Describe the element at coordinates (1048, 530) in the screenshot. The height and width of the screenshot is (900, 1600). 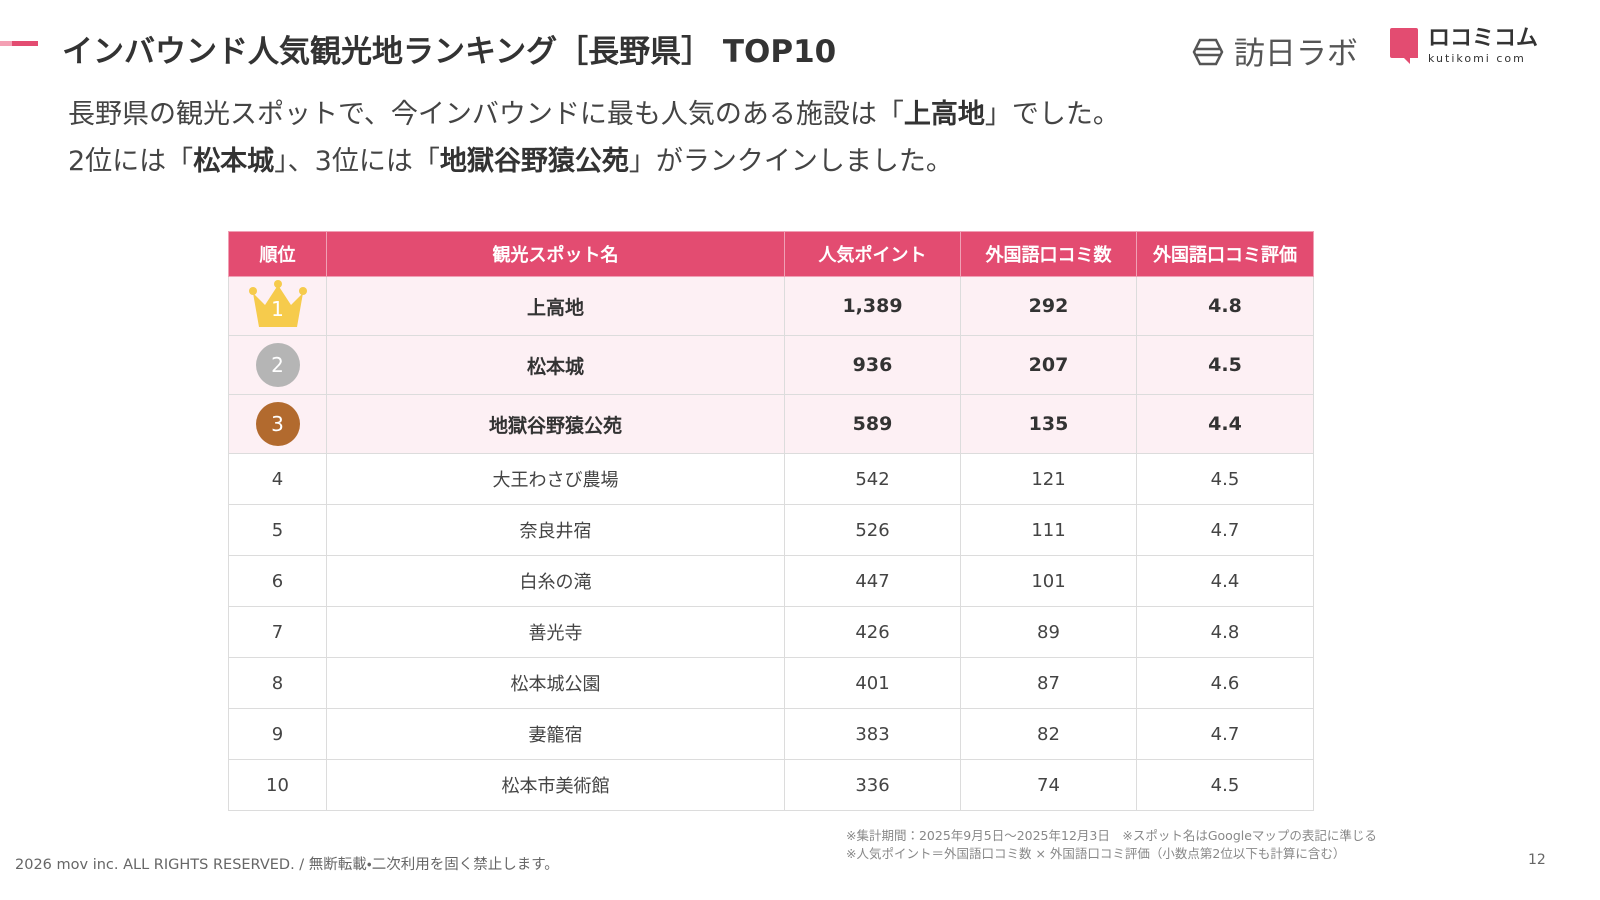
I see `table-cell: 111` at that location.